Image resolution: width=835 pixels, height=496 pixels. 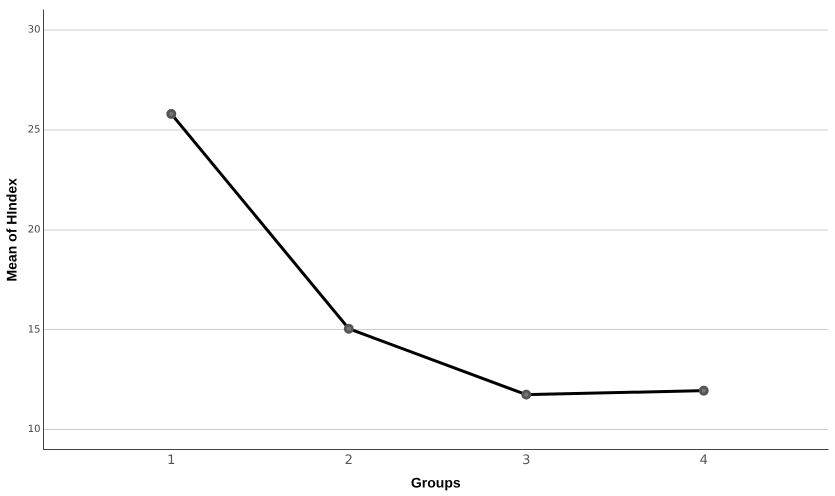 I want to click on x-tick-label: 3, so click(x=526, y=460).